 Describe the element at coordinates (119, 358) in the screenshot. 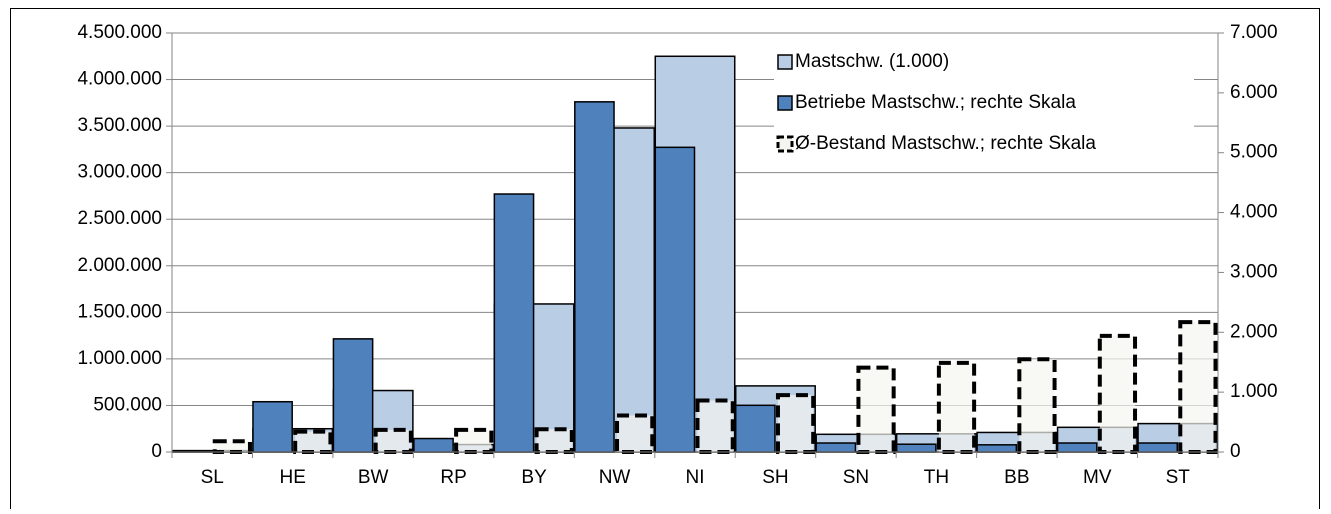

I see `y-tick-label: 1.000.000` at that location.